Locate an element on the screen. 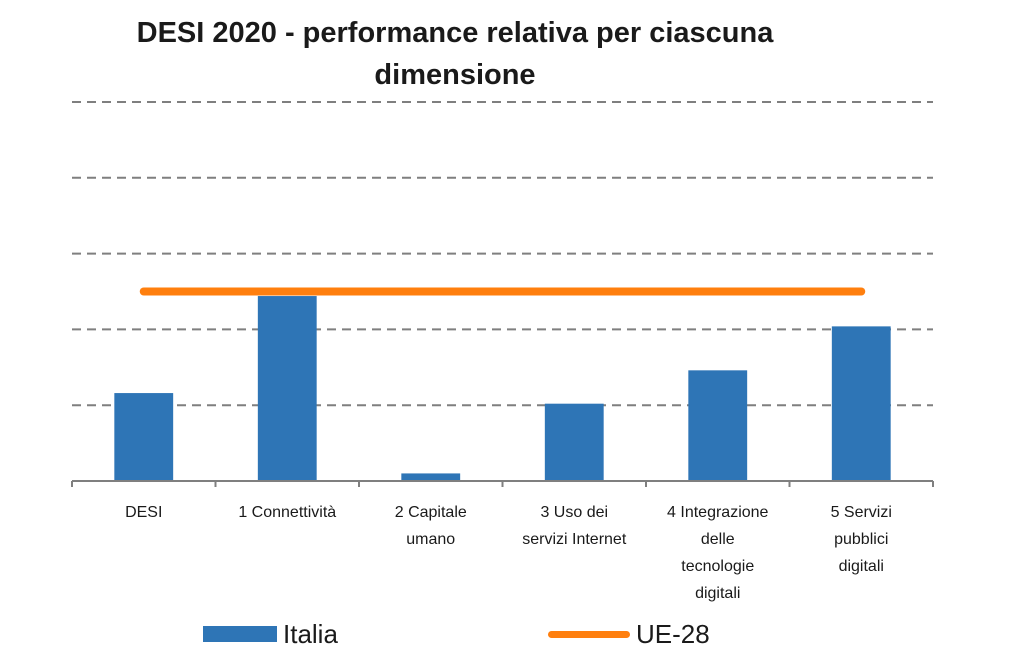 This screenshot has height=672, width=1024. legend-label-italia: Italia is located at coordinates (310, 633).